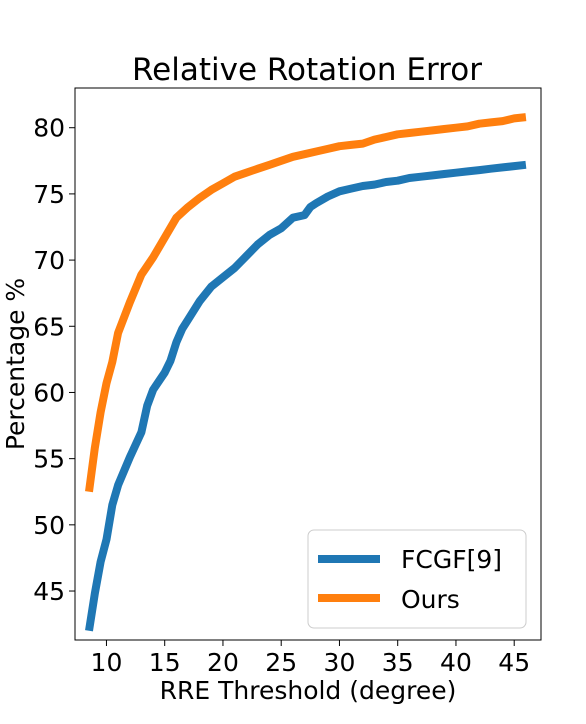 Image resolution: width=586 pixels, height=724 pixels. What do you see at coordinates (49, 591) in the screenshot?
I see `y-tick-label: 45` at bounding box center [49, 591].